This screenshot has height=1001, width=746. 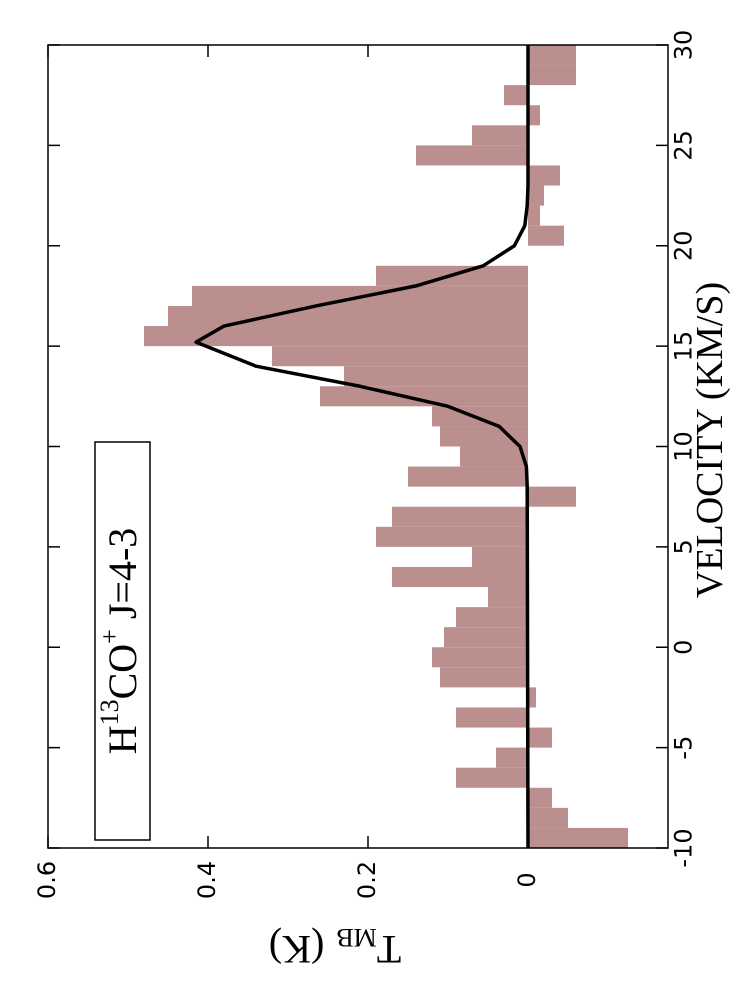 I want to click on x-tick-label: 15, so click(x=684, y=346).